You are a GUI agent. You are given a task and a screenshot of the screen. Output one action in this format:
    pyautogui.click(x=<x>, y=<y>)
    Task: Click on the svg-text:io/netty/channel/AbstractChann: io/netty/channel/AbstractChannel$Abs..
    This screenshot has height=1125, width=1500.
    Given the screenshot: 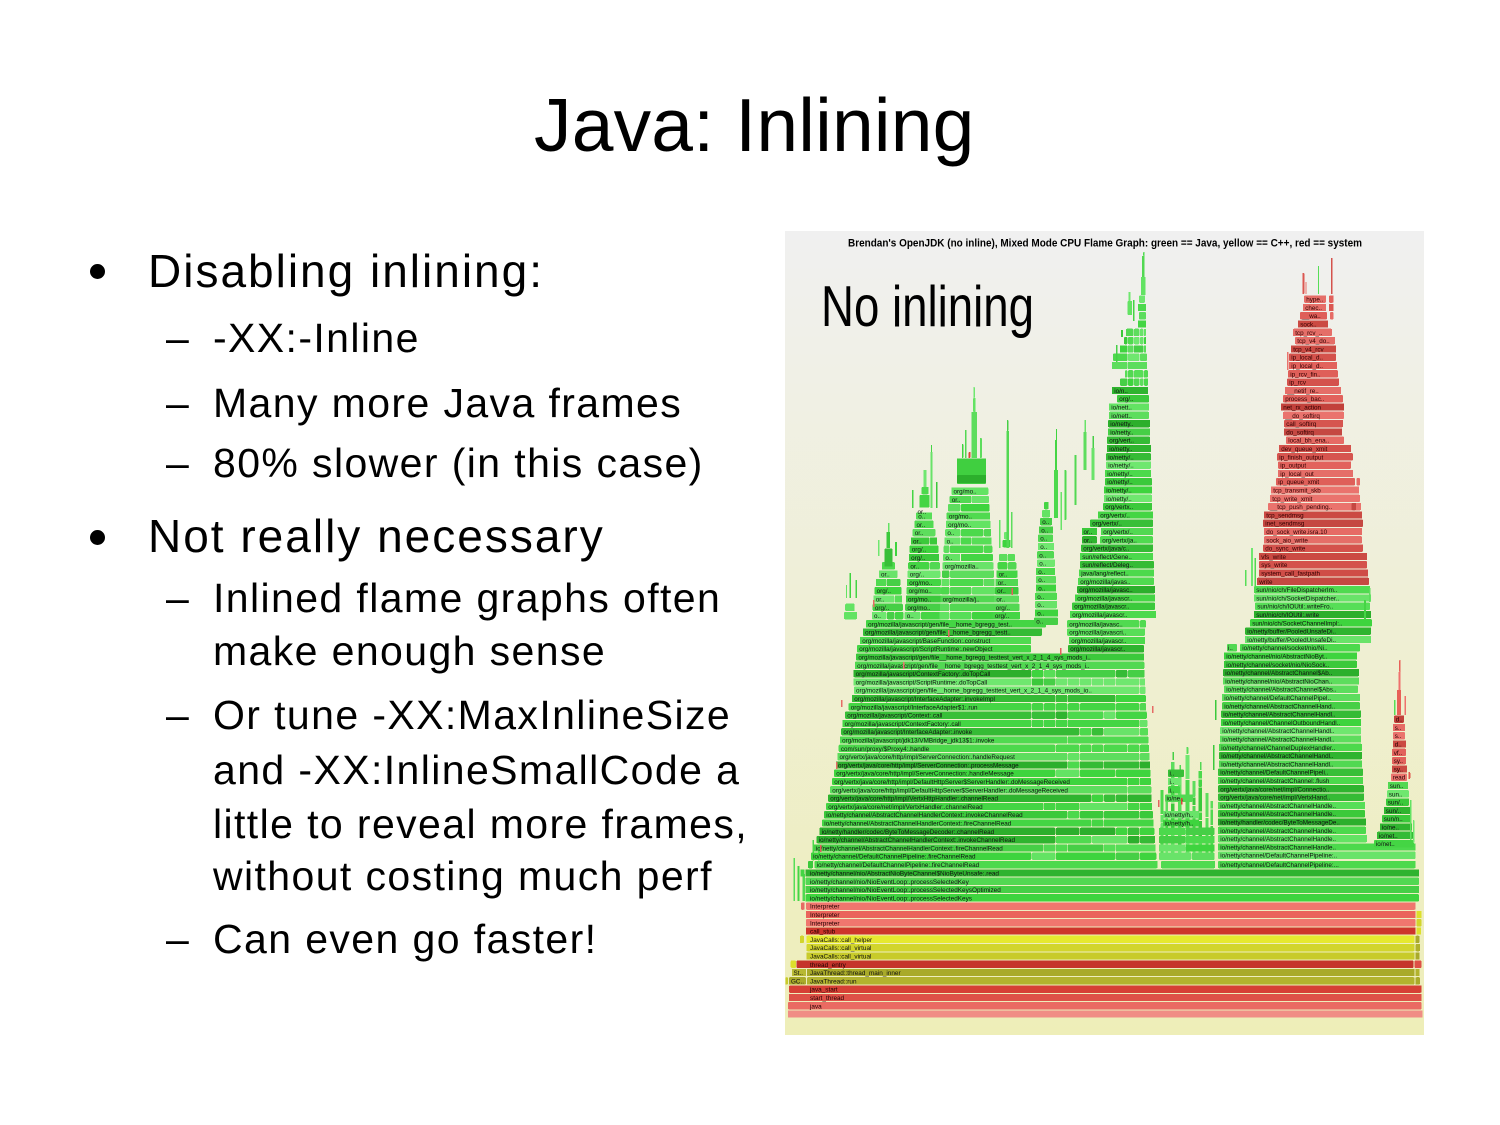 What is the action you would take?
    pyautogui.click(x=1281, y=690)
    